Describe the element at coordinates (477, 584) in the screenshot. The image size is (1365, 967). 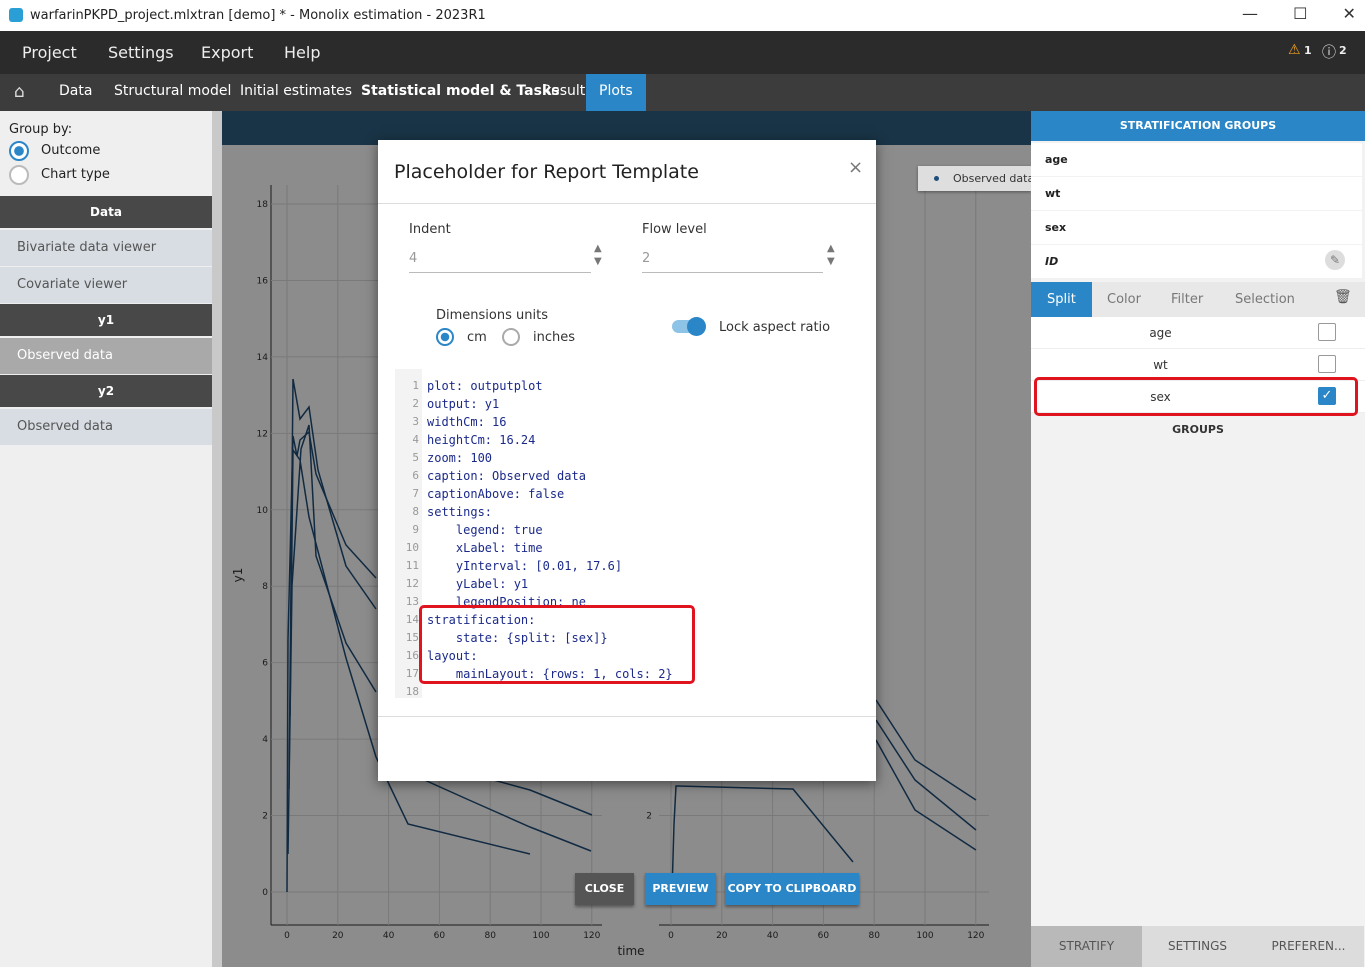
I see `code-line: yLabel: y1` at that location.